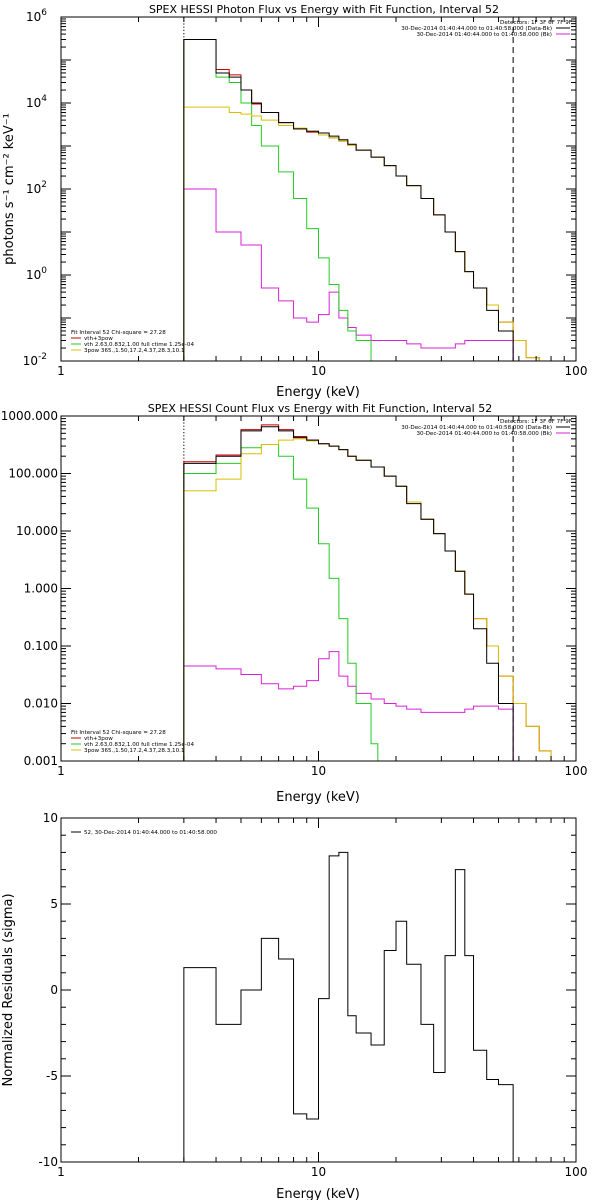 The image size is (600, 1200). Describe the element at coordinates (44, 99) in the screenshot. I see `photon-y-tick-exponent: 4` at that location.